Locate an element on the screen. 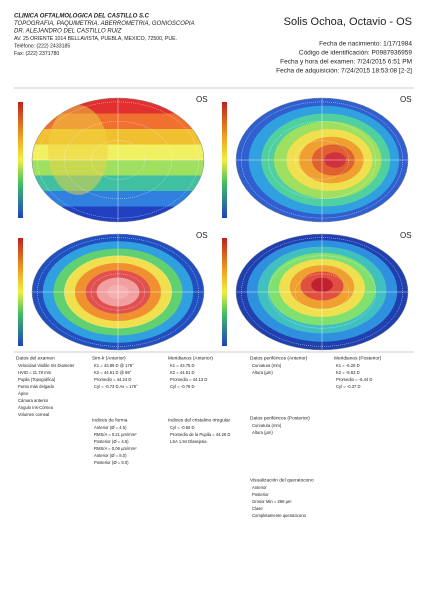  panel-line: Posterior (Ø = 4.5) is located at coordinates (111, 441).